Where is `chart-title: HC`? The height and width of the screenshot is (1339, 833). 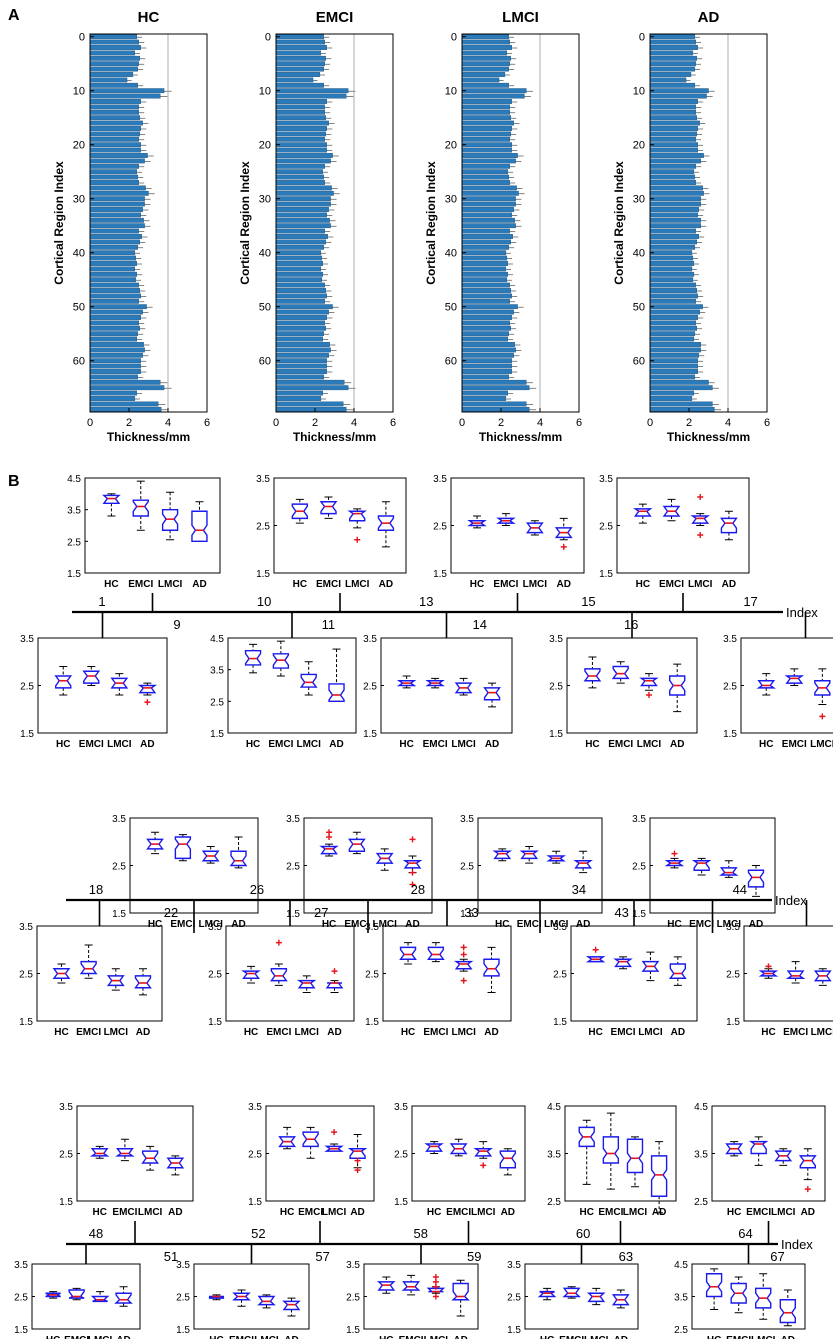
chart-title: HC is located at coordinates (149, 17).